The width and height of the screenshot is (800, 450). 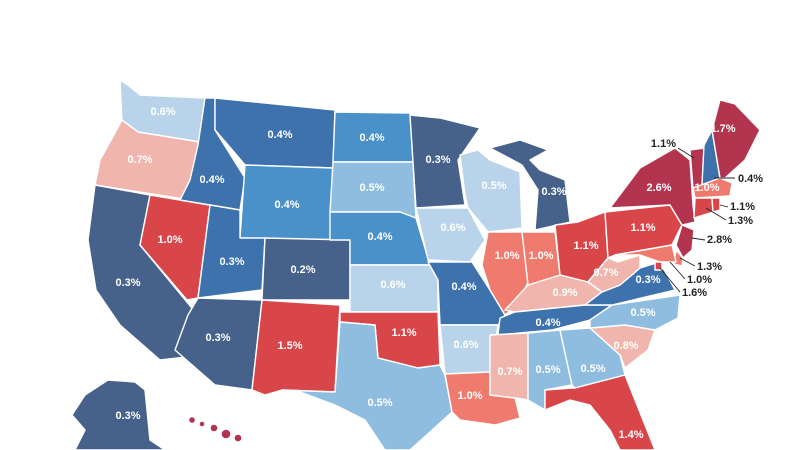 I want to click on label-wy: 0.4%, so click(x=286, y=205).